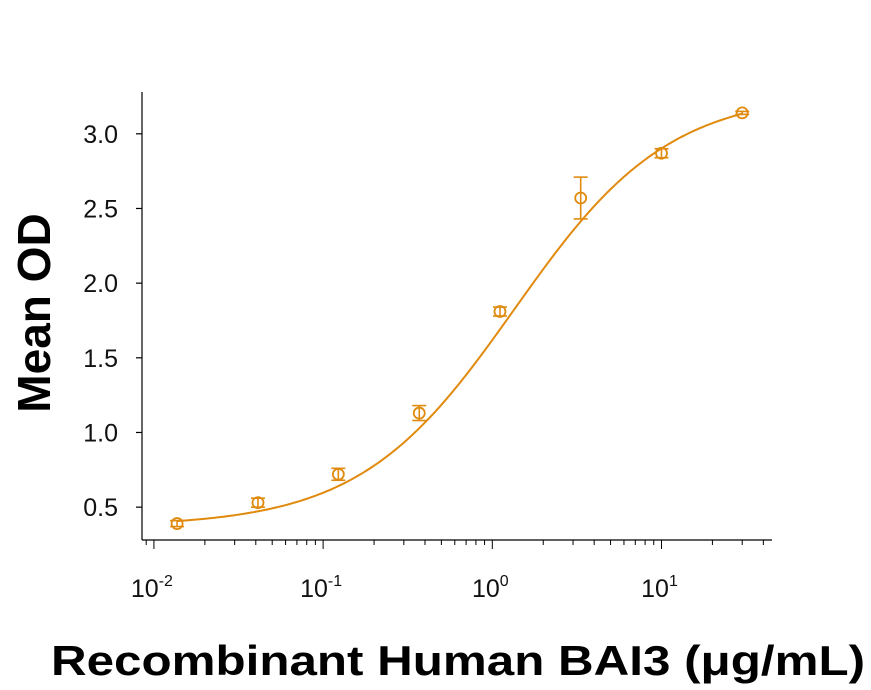 The image size is (871, 690). What do you see at coordinates (659, 588) in the screenshot?
I see `x-tick-label: 10¹` at bounding box center [659, 588].